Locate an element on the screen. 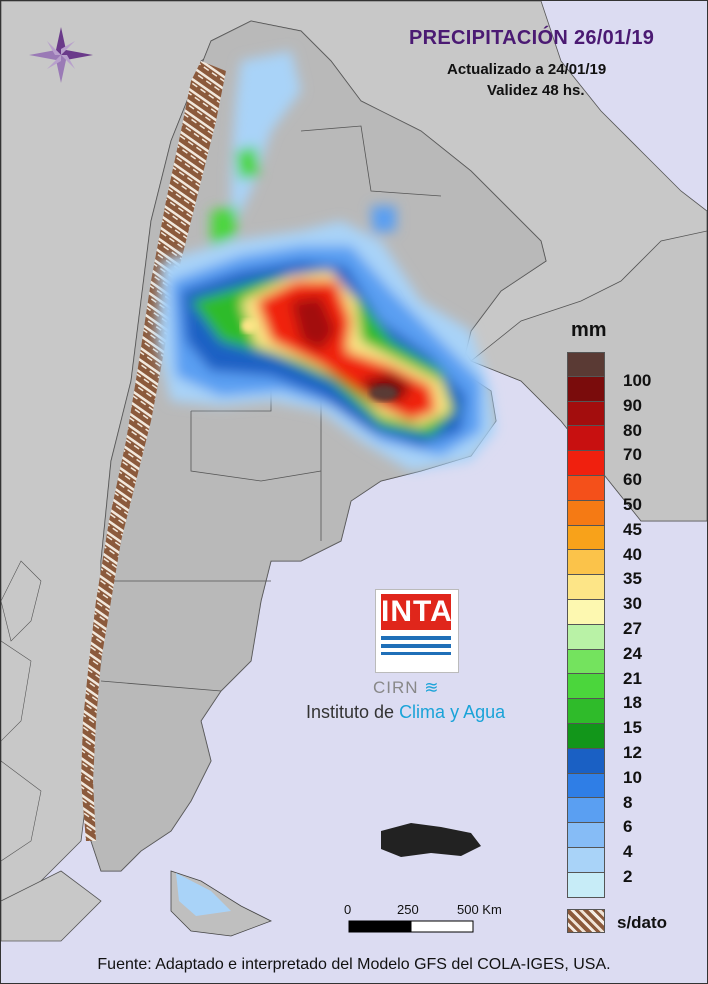  nodata-swatch is located at coordinates (586, 921).